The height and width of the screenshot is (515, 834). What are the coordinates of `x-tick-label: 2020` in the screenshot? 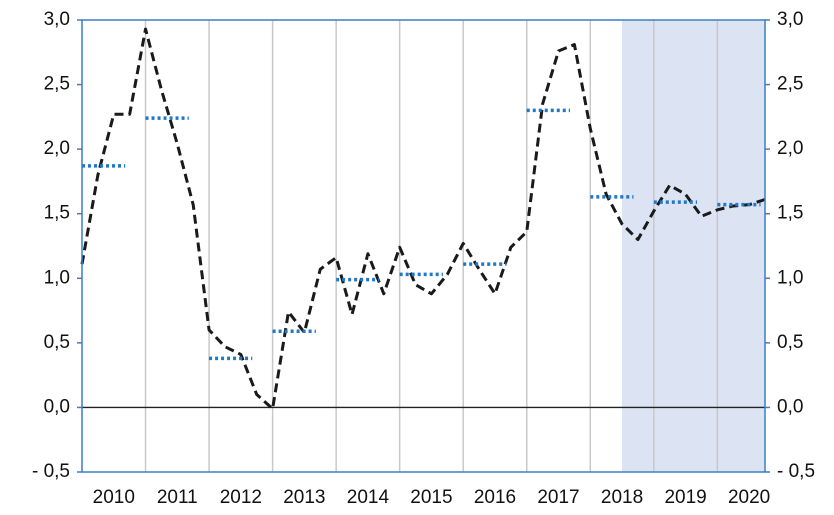 It's located at (749, 497).